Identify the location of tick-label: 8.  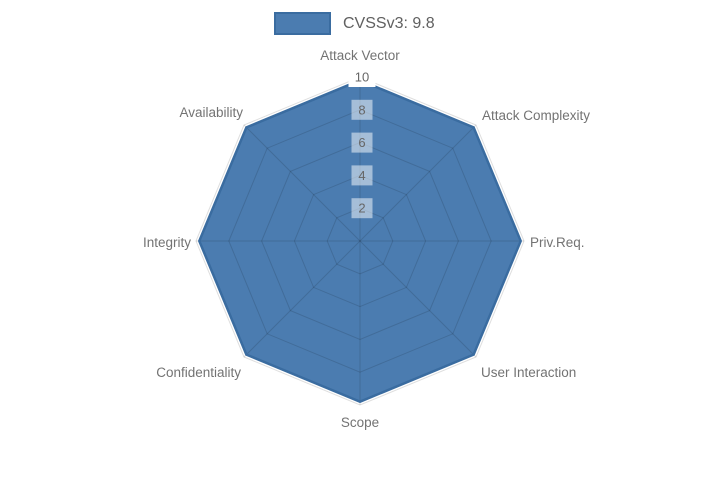
(361, 109).